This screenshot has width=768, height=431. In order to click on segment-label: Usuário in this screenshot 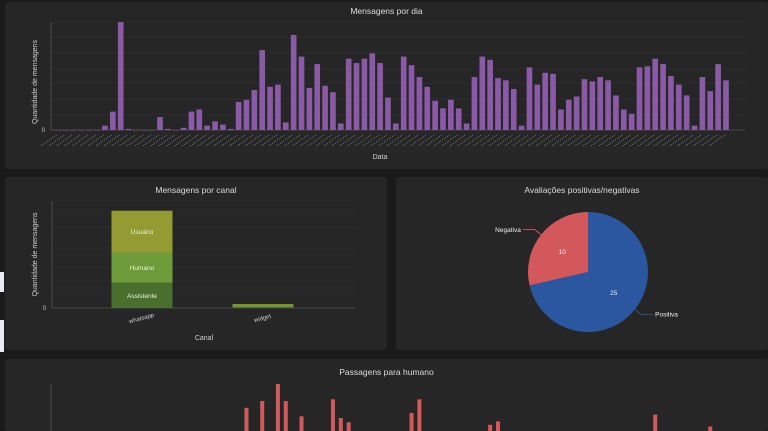, I will do `click(142, 232)`.